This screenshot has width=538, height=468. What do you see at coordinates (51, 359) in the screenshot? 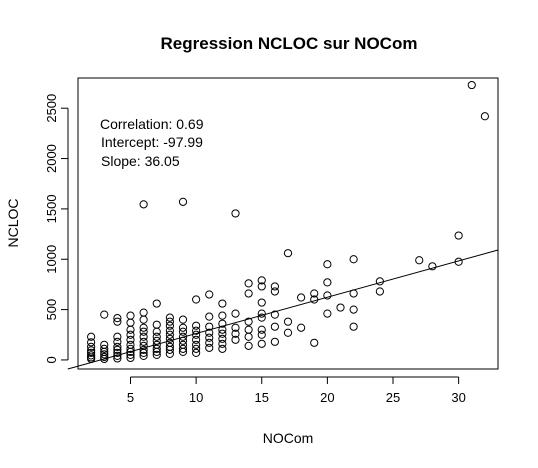
I see `y-tick-label: 0` at bounding box center [51, 359].